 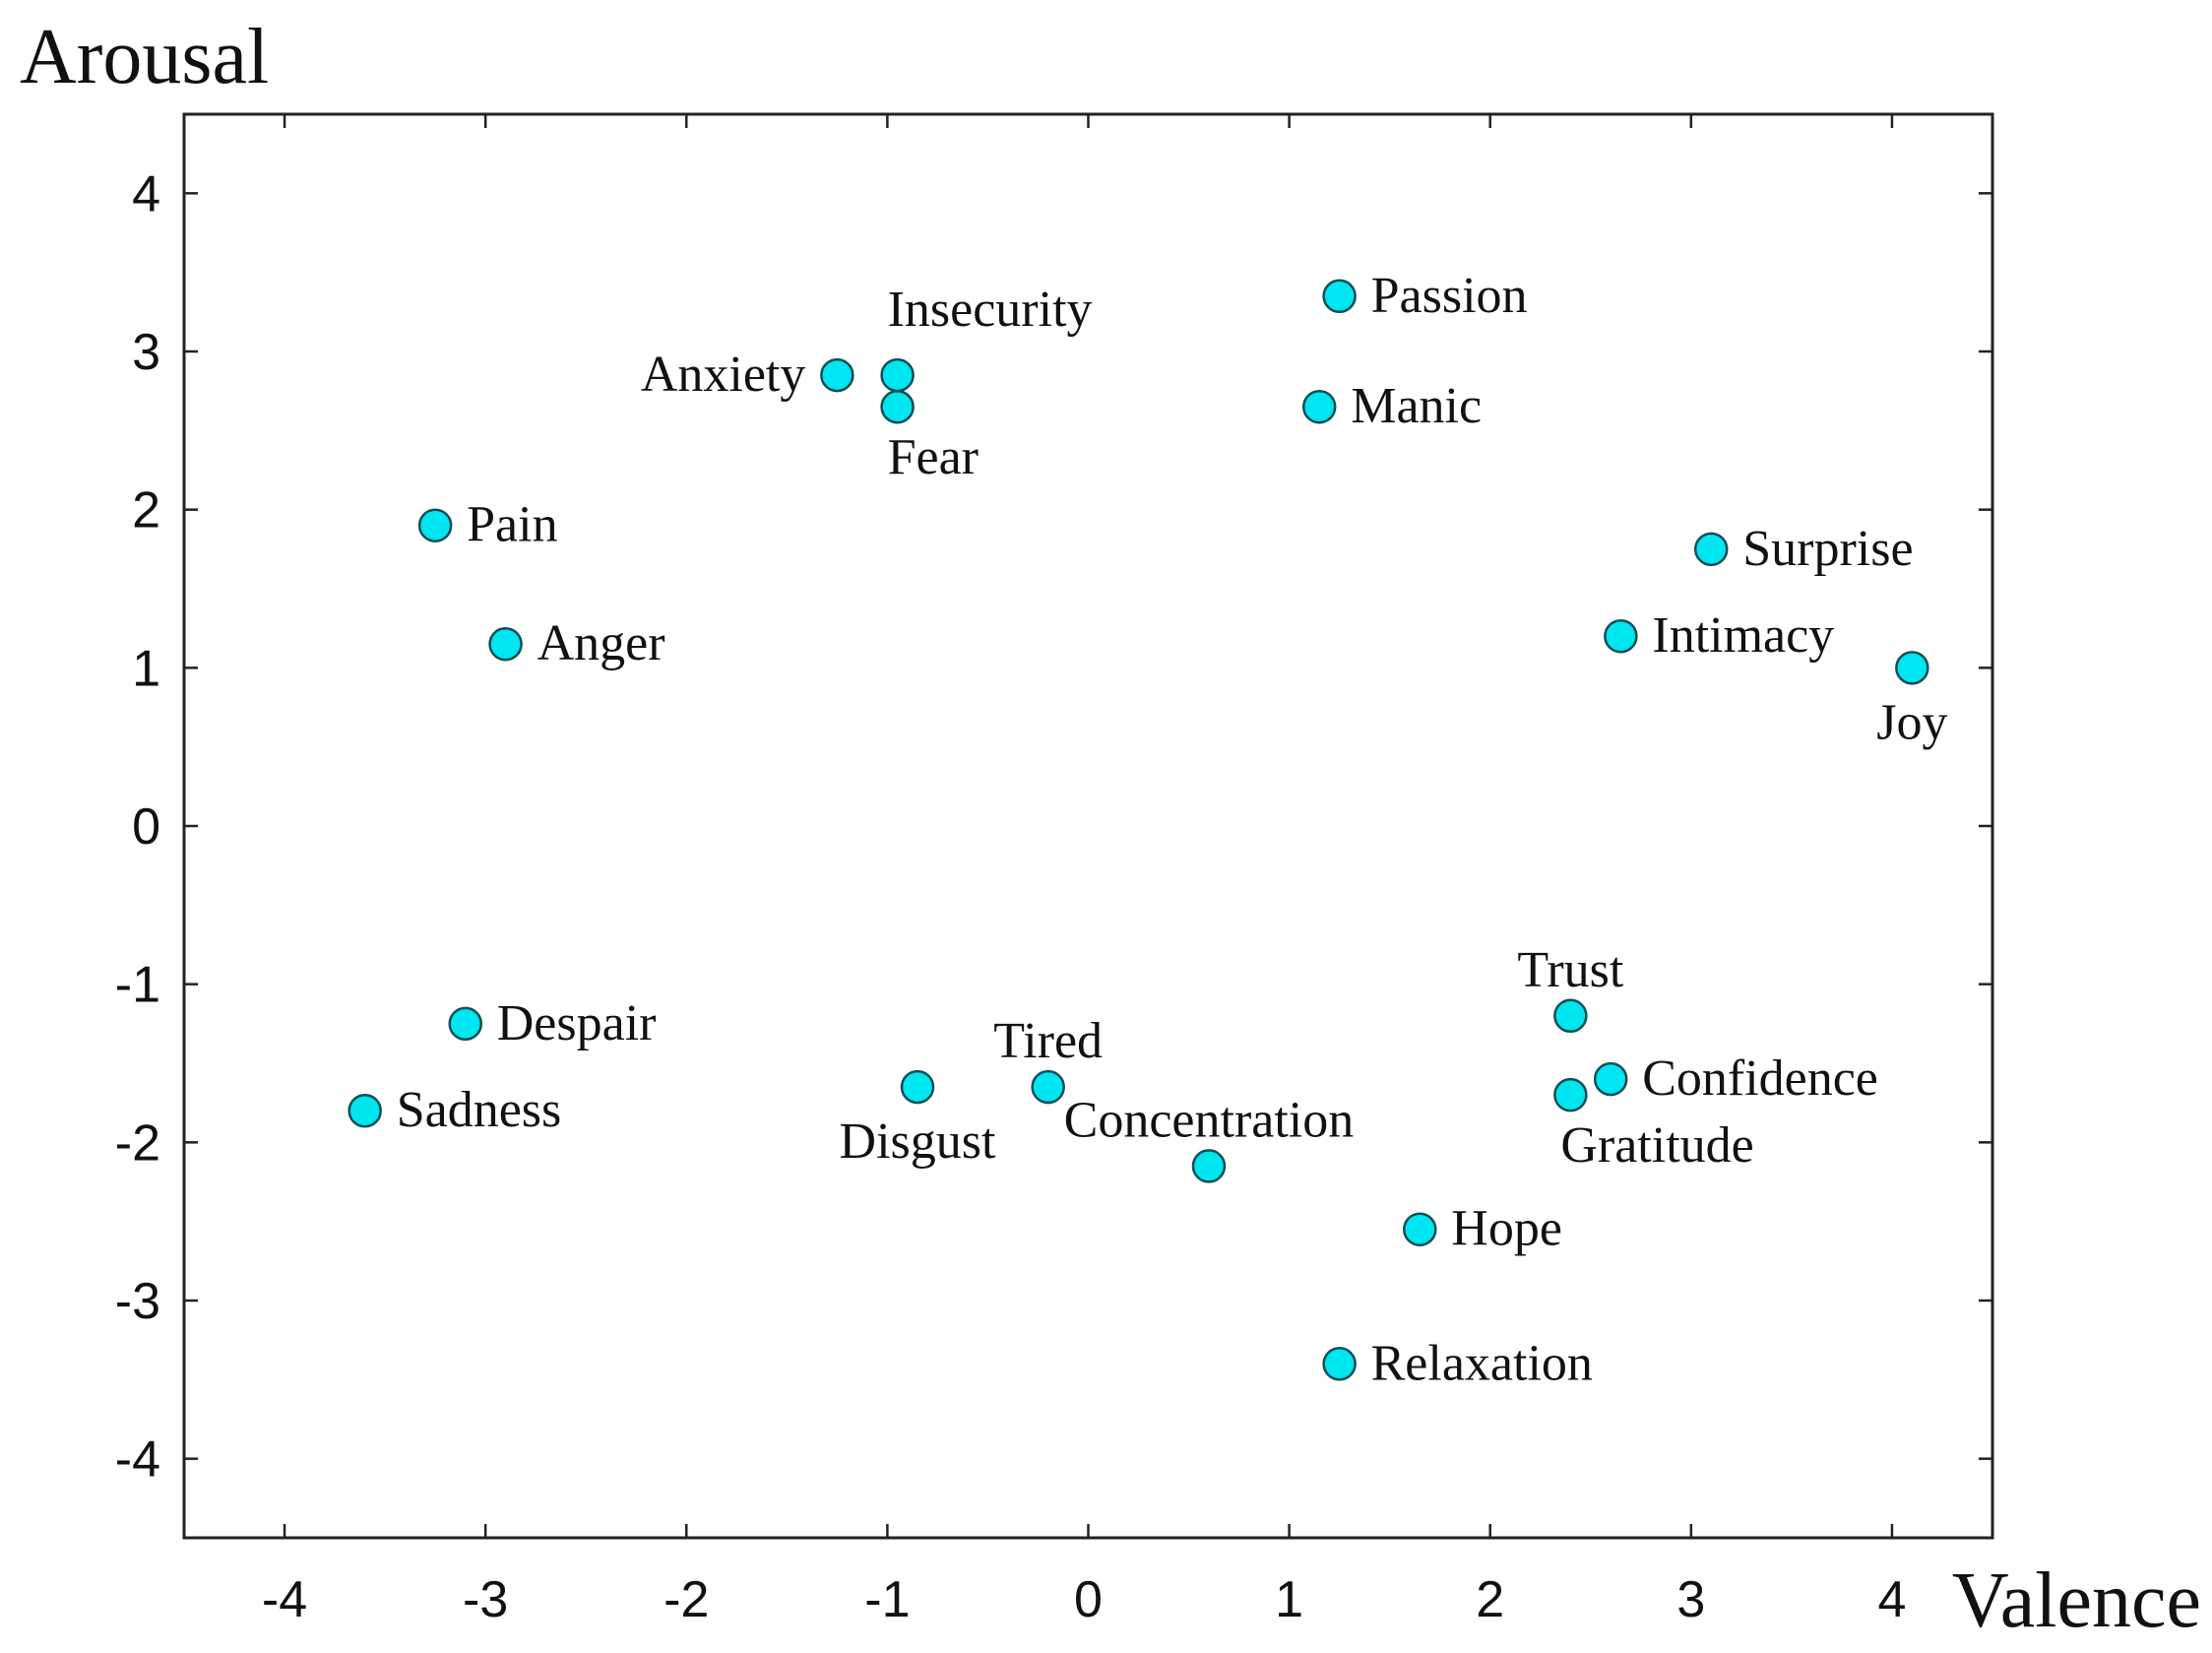 What do you see at coordinates (1088, 1599) in the screenshot?
I see `x-tick-label: 0` at bounding box center [1088, 1599].